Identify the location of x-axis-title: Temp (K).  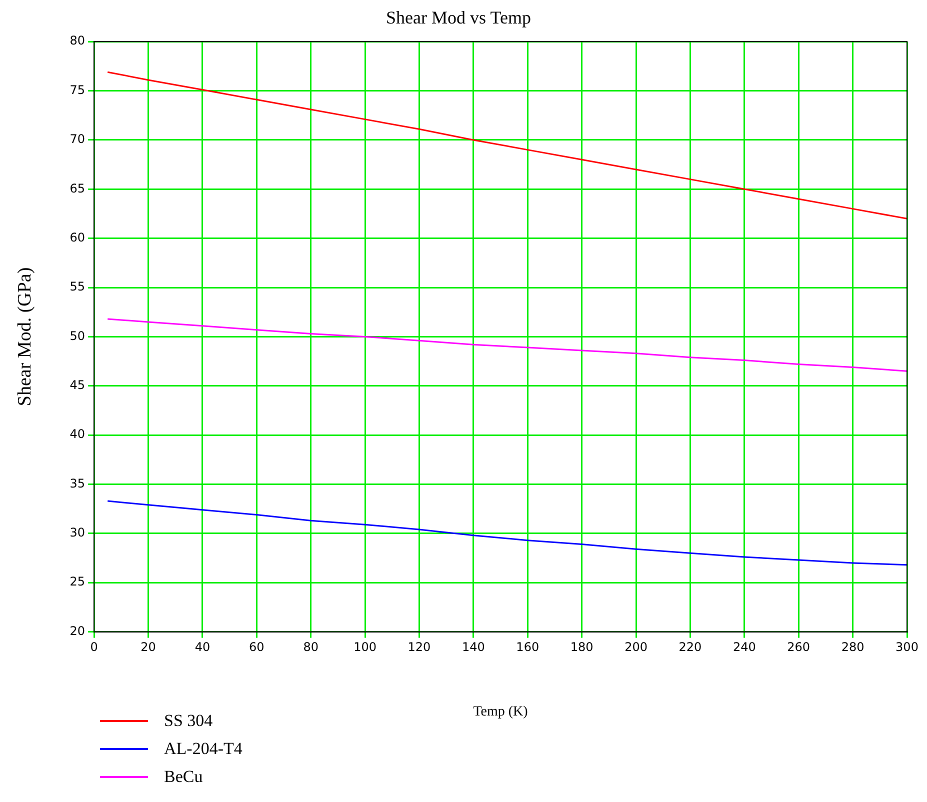
(500, 712).